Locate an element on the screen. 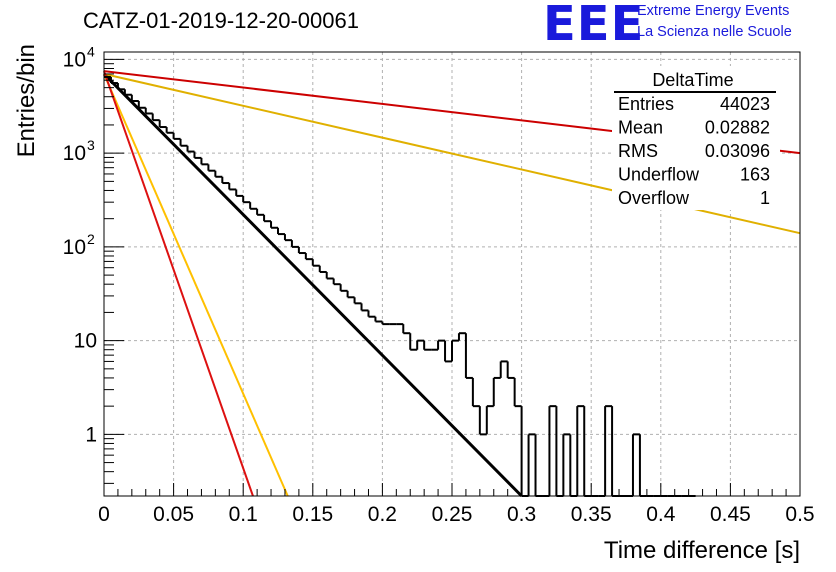  fit-line is located at coordinates (178, 283).